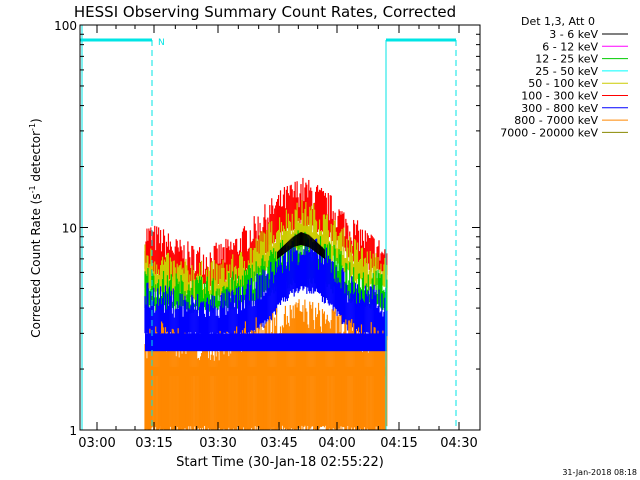 The width and height of the screenshot is (640, 480). Describe the element at coordinates (566, 59) in the screenshot. I see `legend-entry-label: 12 - 25 keV` at that location.